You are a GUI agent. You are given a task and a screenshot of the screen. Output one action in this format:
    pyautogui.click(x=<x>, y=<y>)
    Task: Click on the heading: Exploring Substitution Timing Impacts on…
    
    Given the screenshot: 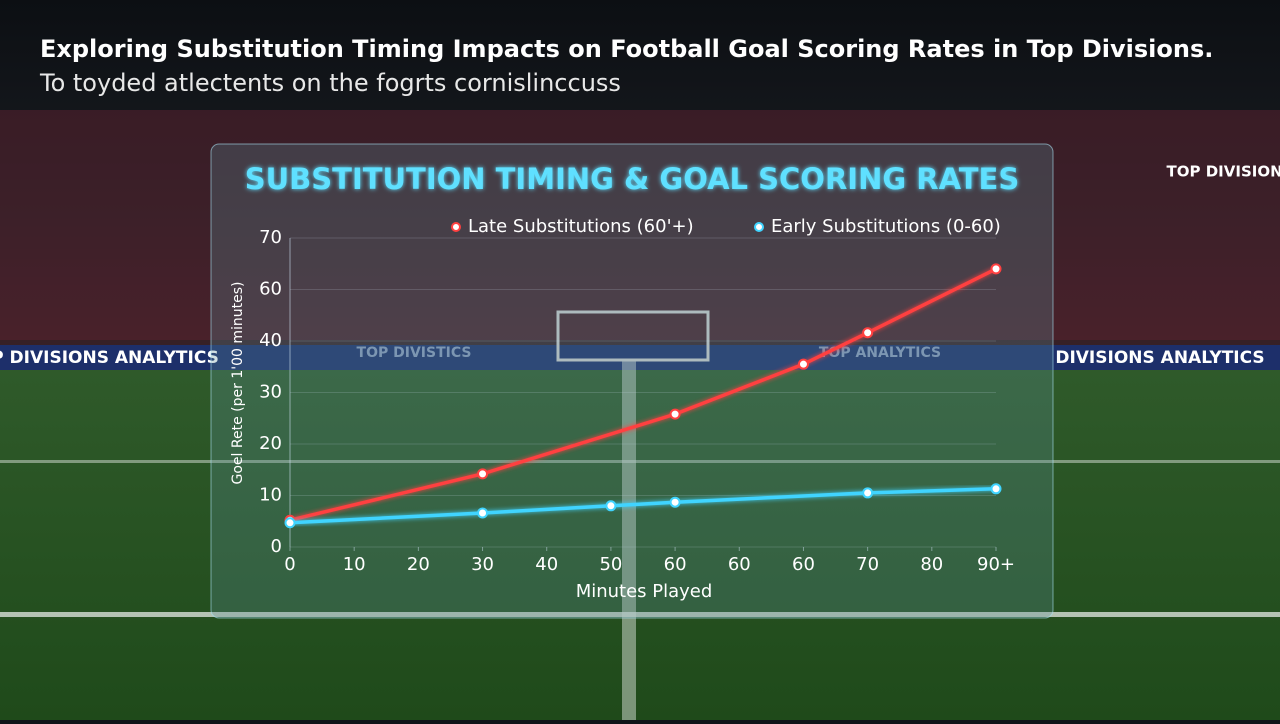 What is the action you would take?
    pyautogui.click(x=626, y=49)
    